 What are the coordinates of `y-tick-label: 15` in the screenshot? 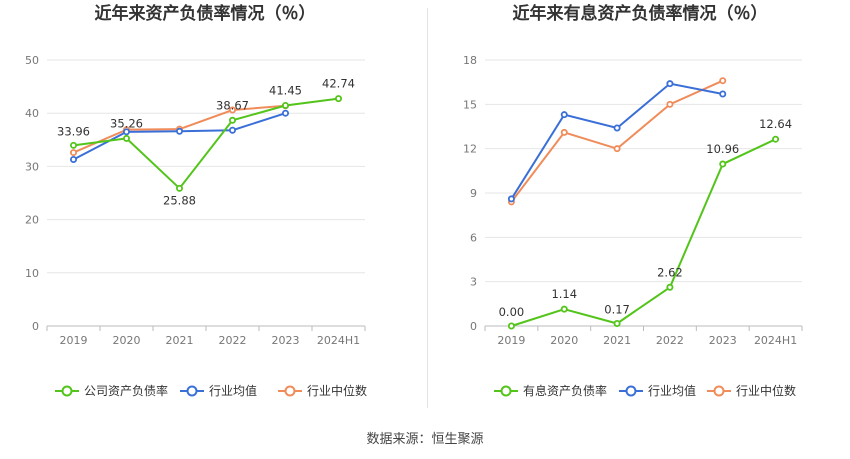 It's located at (470, 104).